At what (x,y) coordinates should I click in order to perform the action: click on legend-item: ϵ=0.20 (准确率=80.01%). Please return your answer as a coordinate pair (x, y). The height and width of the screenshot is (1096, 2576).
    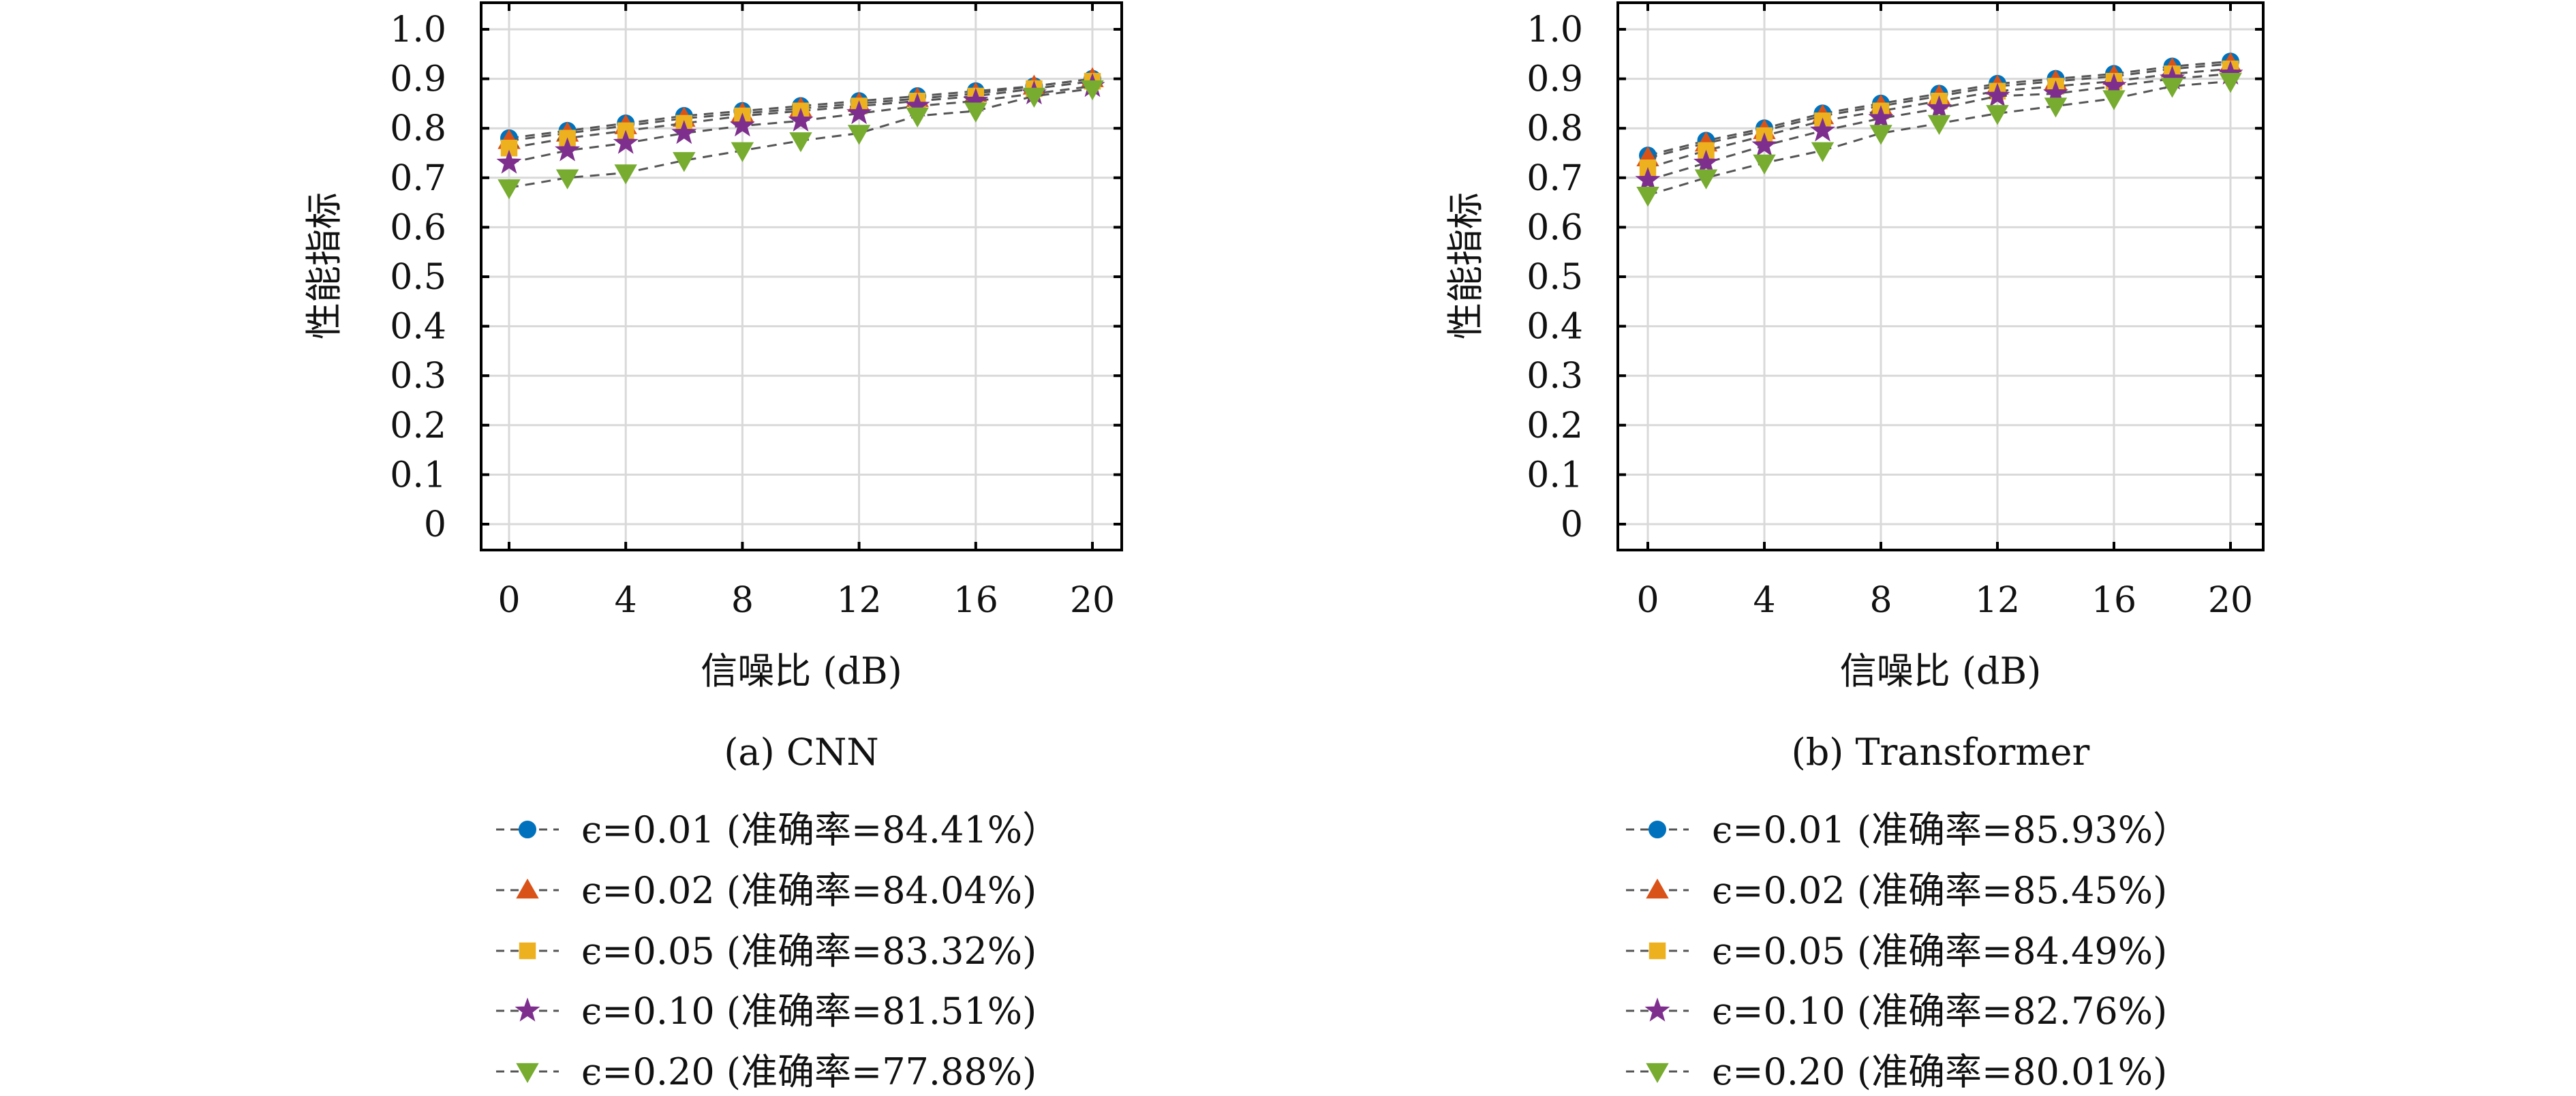
    Looking at the image, I should click on (1897, 1071).